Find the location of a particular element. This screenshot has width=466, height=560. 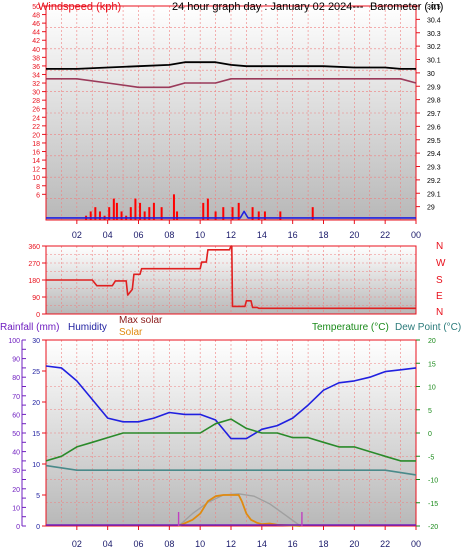

temperature-x-tick-label: 06 is located at coordinates (138, 544).